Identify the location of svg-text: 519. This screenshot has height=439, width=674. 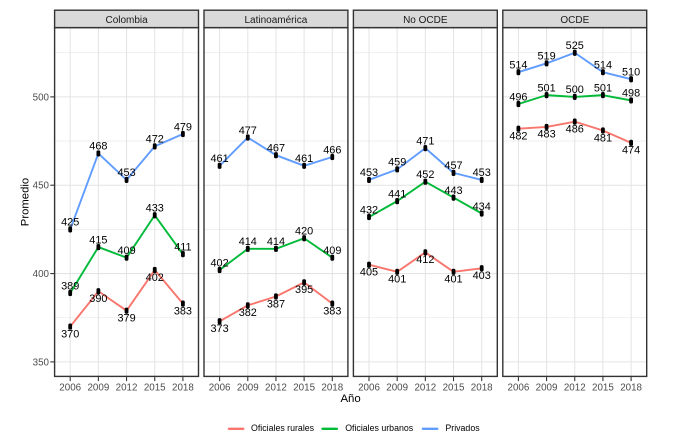
(546, 57).